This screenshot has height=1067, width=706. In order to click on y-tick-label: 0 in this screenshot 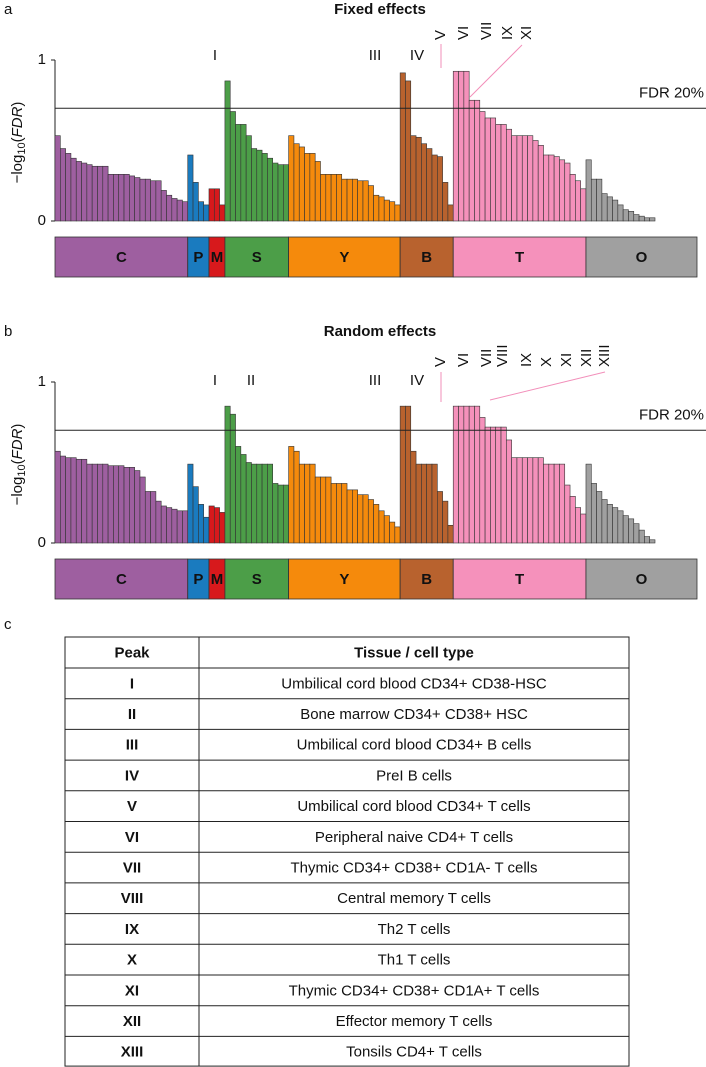, I will do `click(42, 220)`.